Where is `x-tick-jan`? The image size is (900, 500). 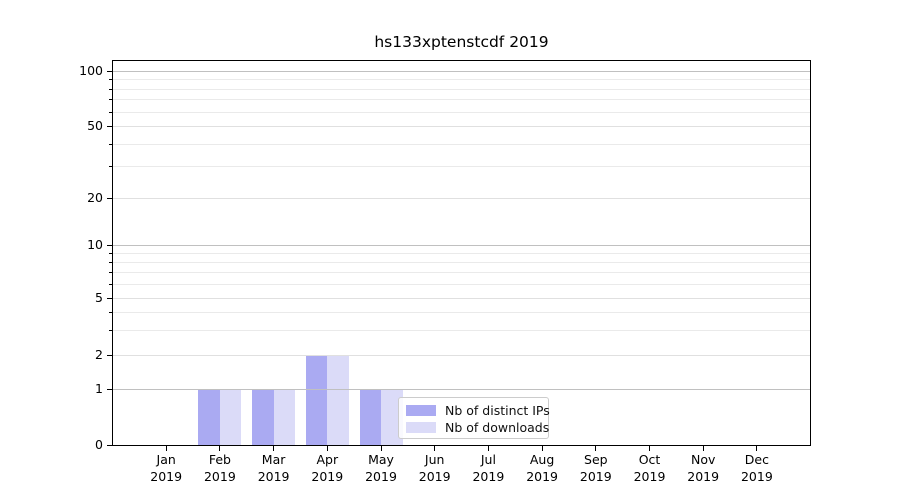
x-tick-jan is located at coordinates (166, 448).